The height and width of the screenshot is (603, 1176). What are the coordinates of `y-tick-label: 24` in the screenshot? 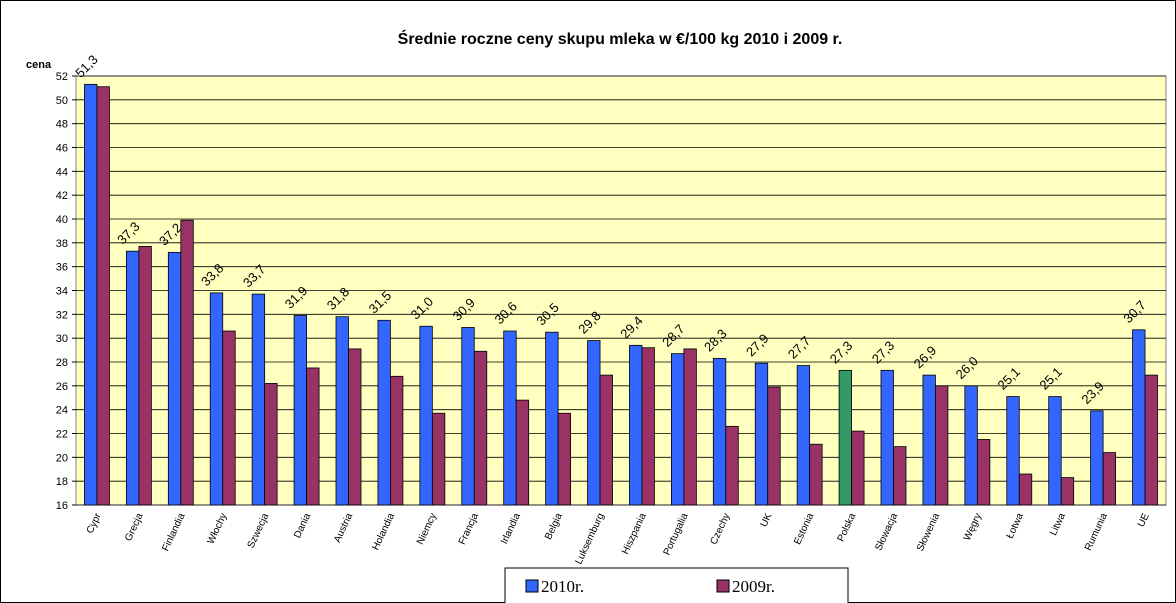 It's located at (62, 411).